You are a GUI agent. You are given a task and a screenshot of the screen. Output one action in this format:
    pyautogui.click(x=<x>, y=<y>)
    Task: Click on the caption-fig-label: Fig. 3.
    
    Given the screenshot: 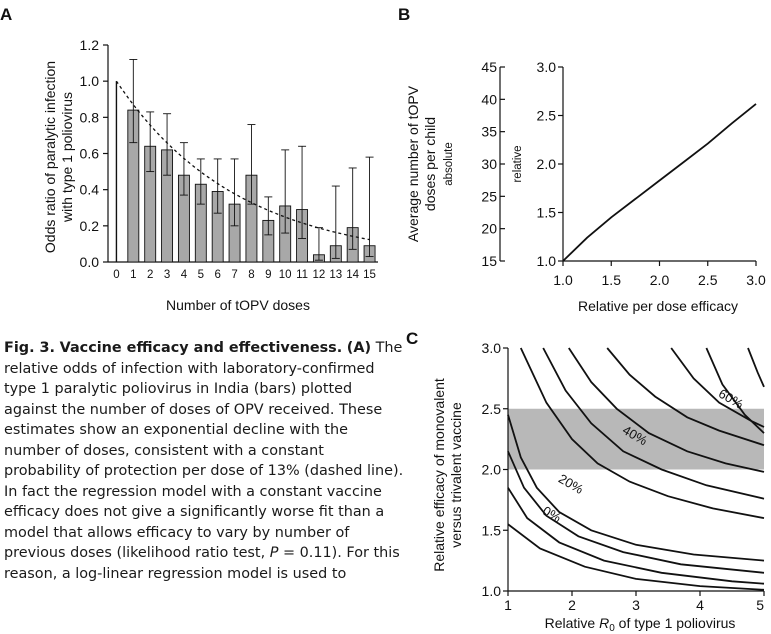 What is the action you would take?
    pyautogui.click(x=30, y=348)
    